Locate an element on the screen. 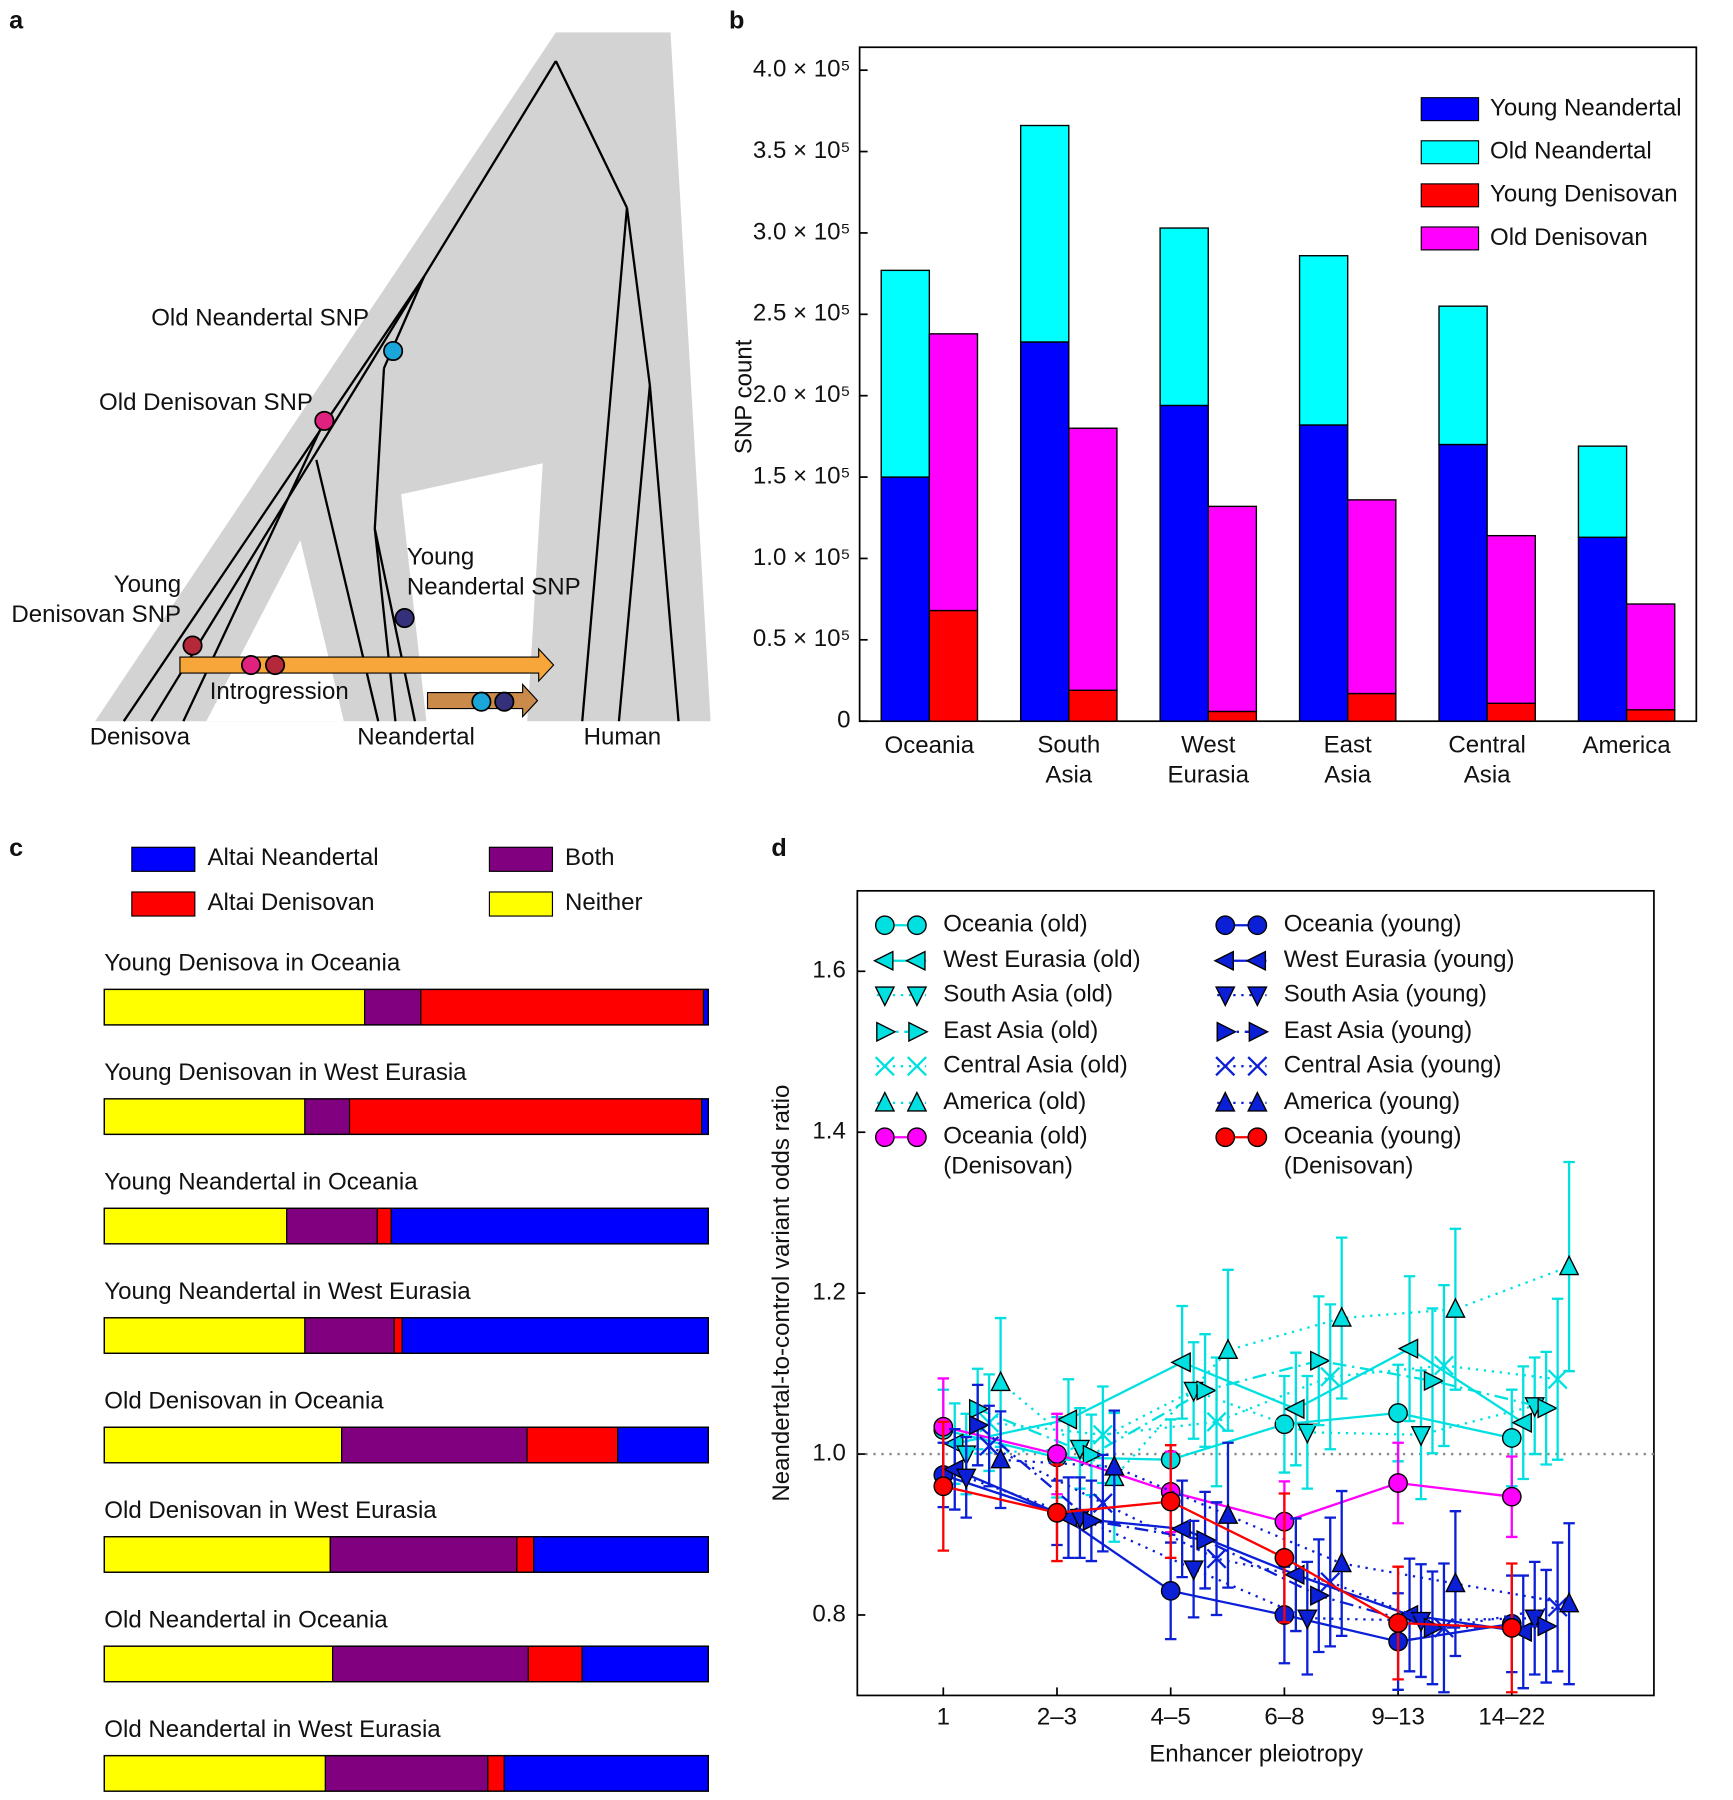 This screenshot has width=1733, height=1800. panel-label: d is located at coordinates (778, 848).